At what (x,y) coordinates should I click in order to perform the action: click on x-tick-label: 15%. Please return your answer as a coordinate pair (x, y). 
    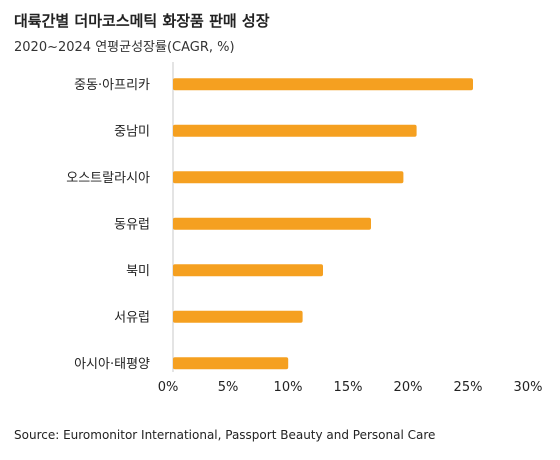
    Looking at the image, I should click on (348, 387).